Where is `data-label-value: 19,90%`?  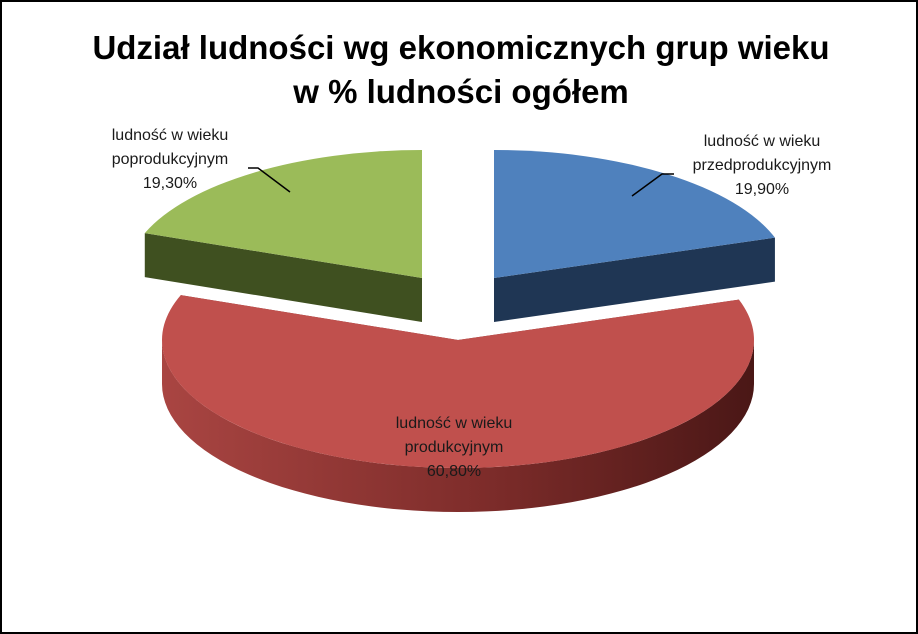
data-label-value: 19,90% is located at coordinates (762, 189).